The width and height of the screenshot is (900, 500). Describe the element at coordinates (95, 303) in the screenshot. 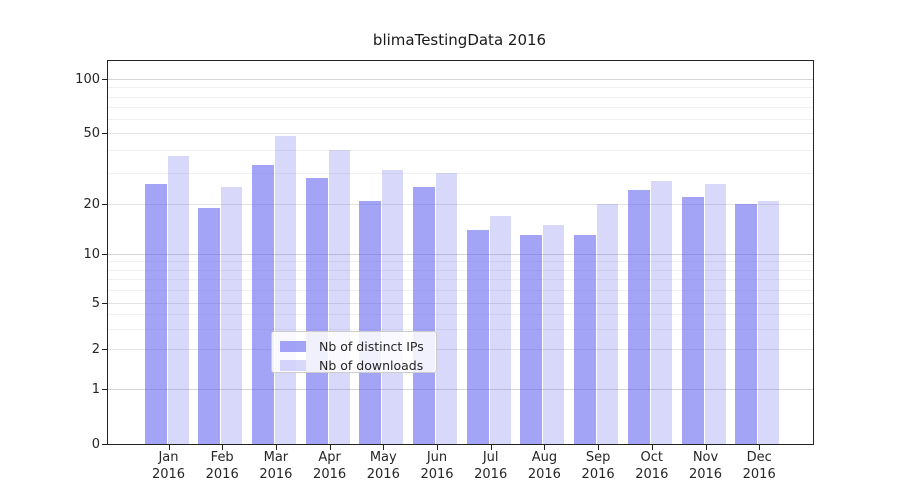

I see `y-tick-label: 5` at that location.